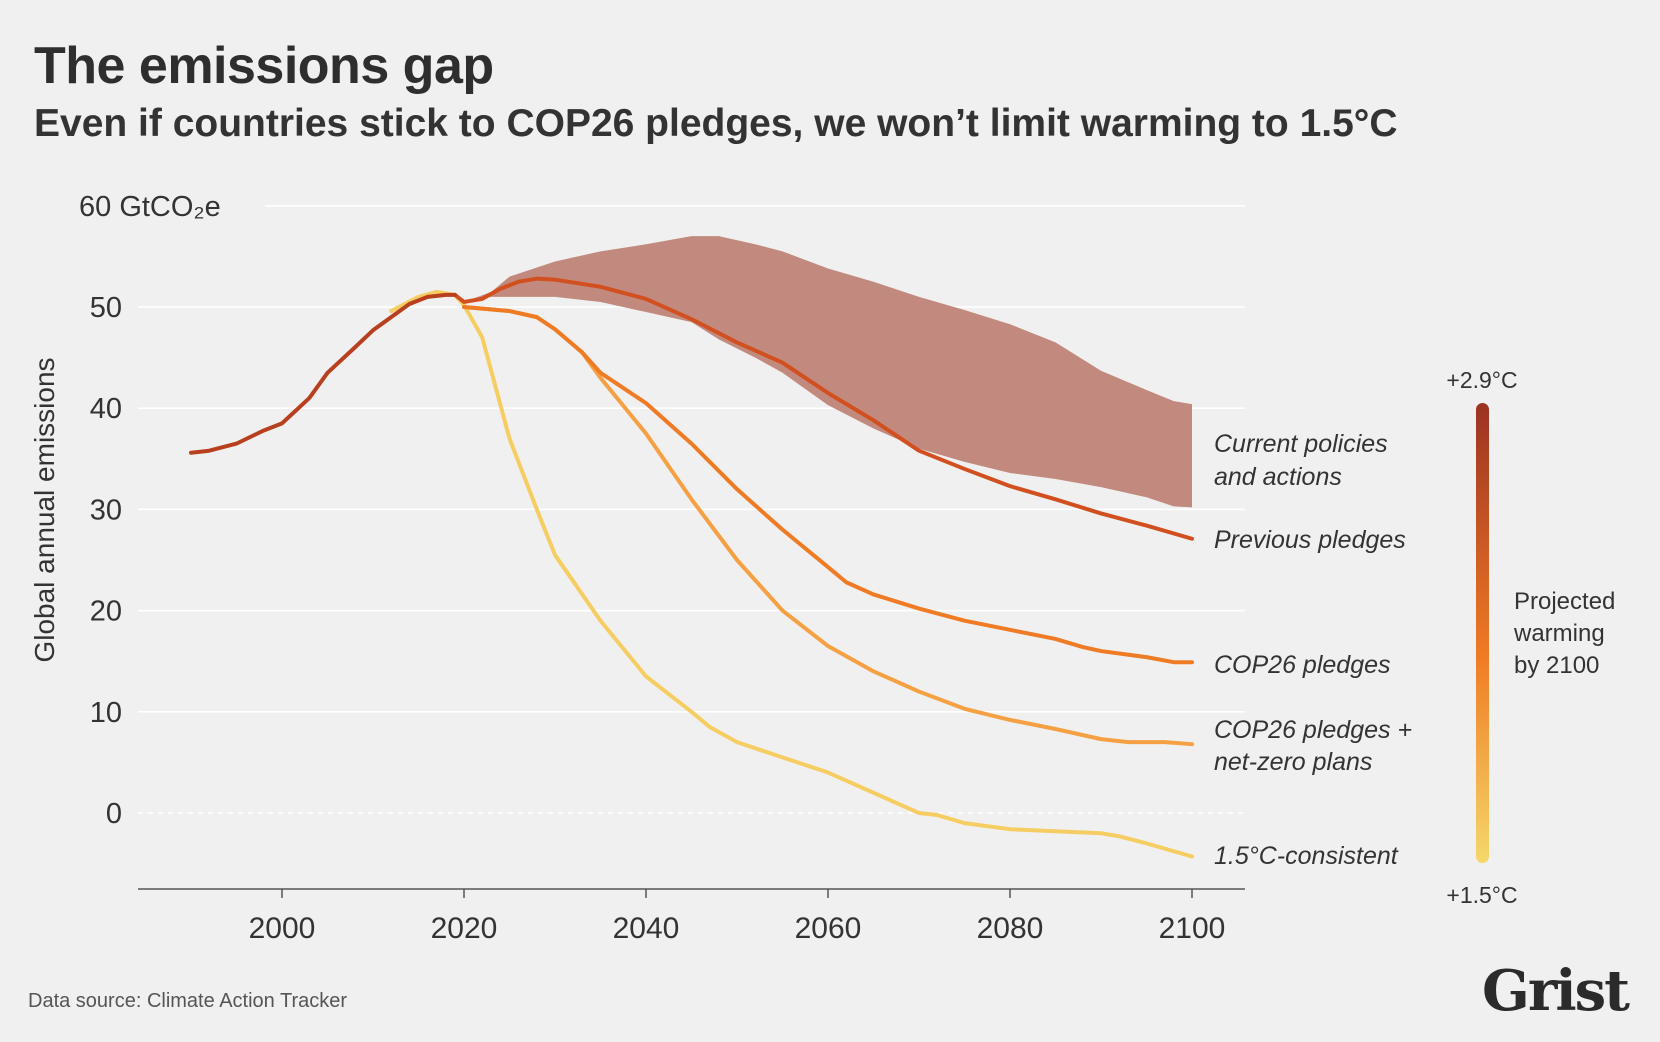 This screenshot has width=1660, height=1042. What do you see at coordinates (264, 66) in the screenshot?
I see `chart-title: The emissions gap` at bounding box center [264, 66].